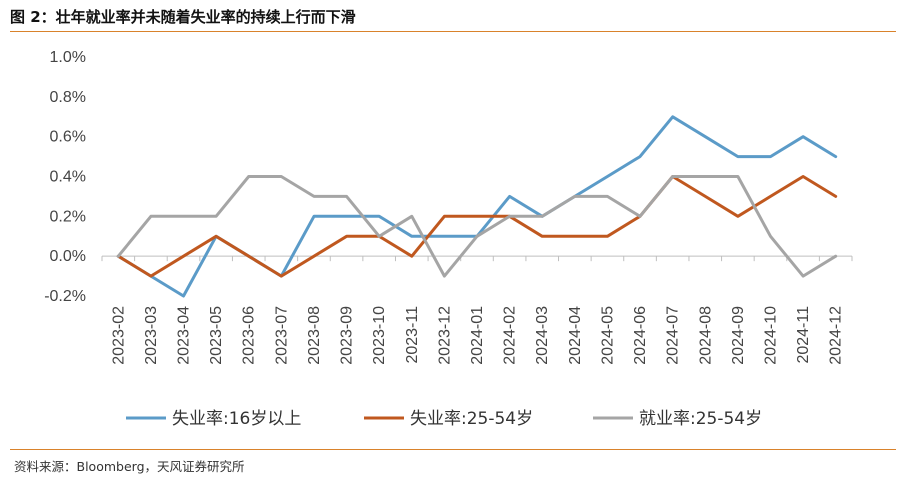  I want to click on legend: 失业率:16岁以上 失业率:25-54岁 就业率:25-54岁, so click(444, 419).